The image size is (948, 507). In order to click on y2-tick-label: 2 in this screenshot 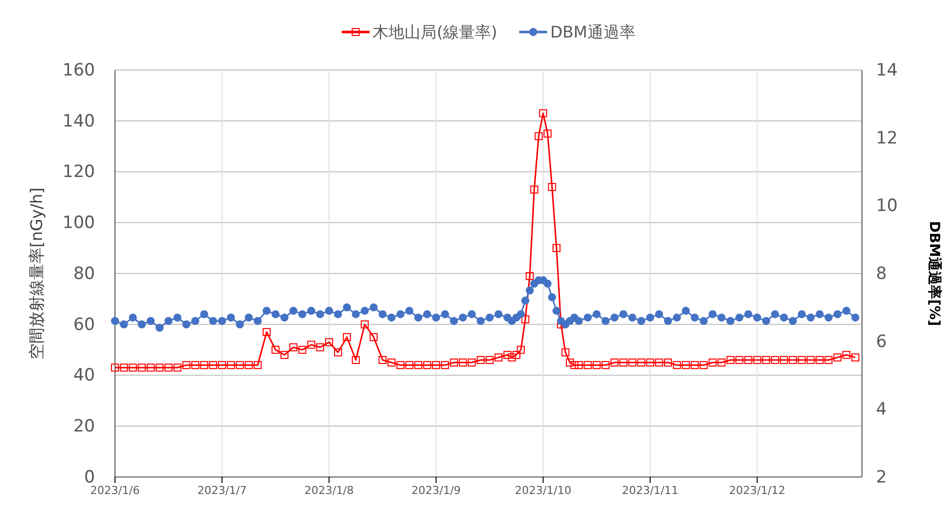, I will do `click(881, 477)`.